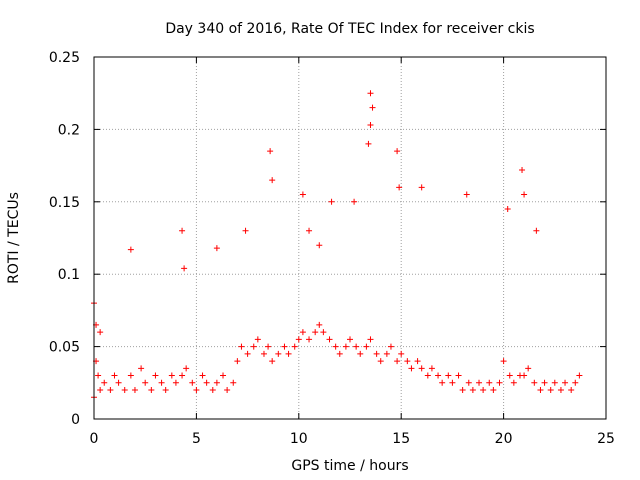  I want to click on y-tick-label: 0.05, so click(64, 348).